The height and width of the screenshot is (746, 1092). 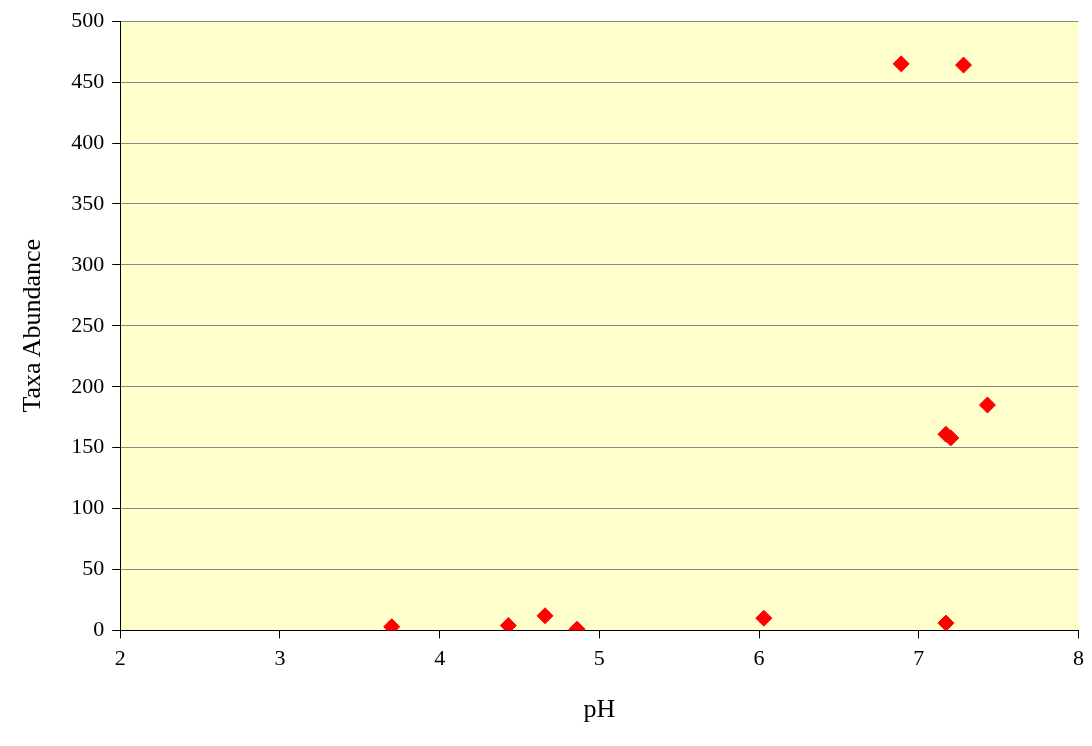 I want to click on x-tick-label: 6, so click(x=759, y=658).